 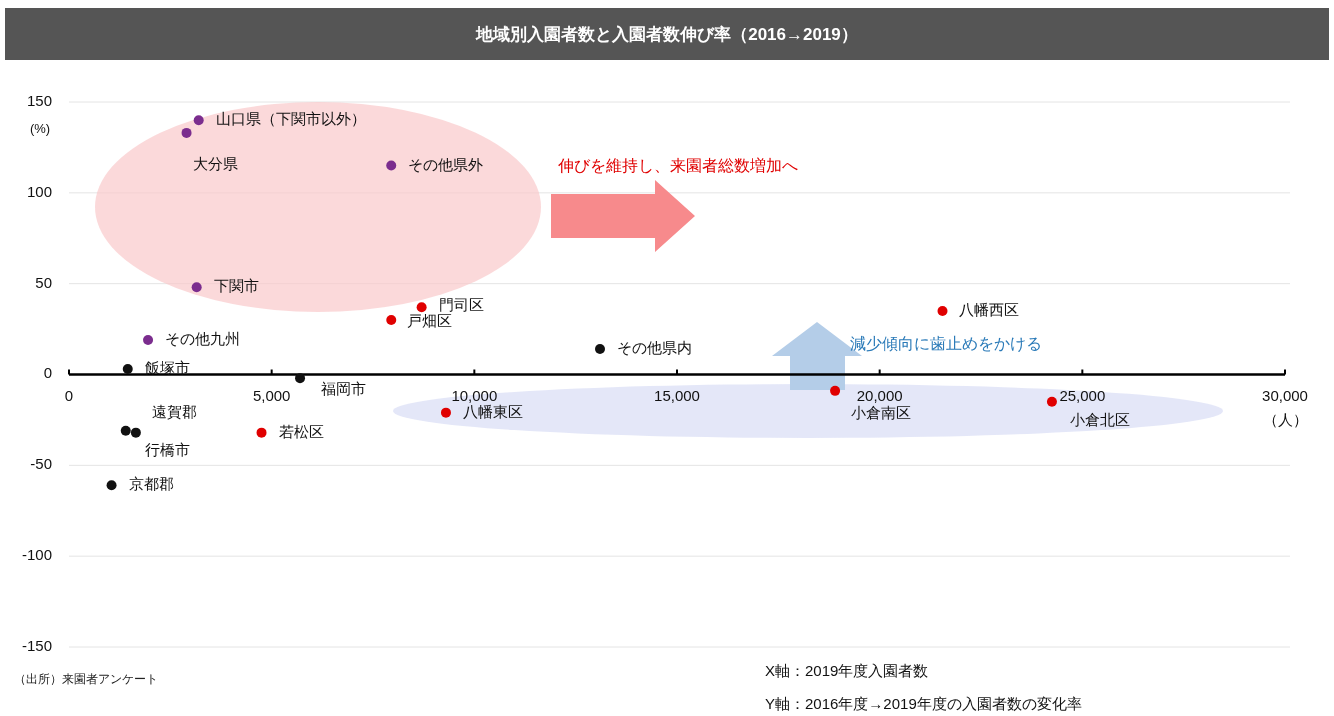 I want to click on y-tick-label: -100, so click(x=36, y=555).